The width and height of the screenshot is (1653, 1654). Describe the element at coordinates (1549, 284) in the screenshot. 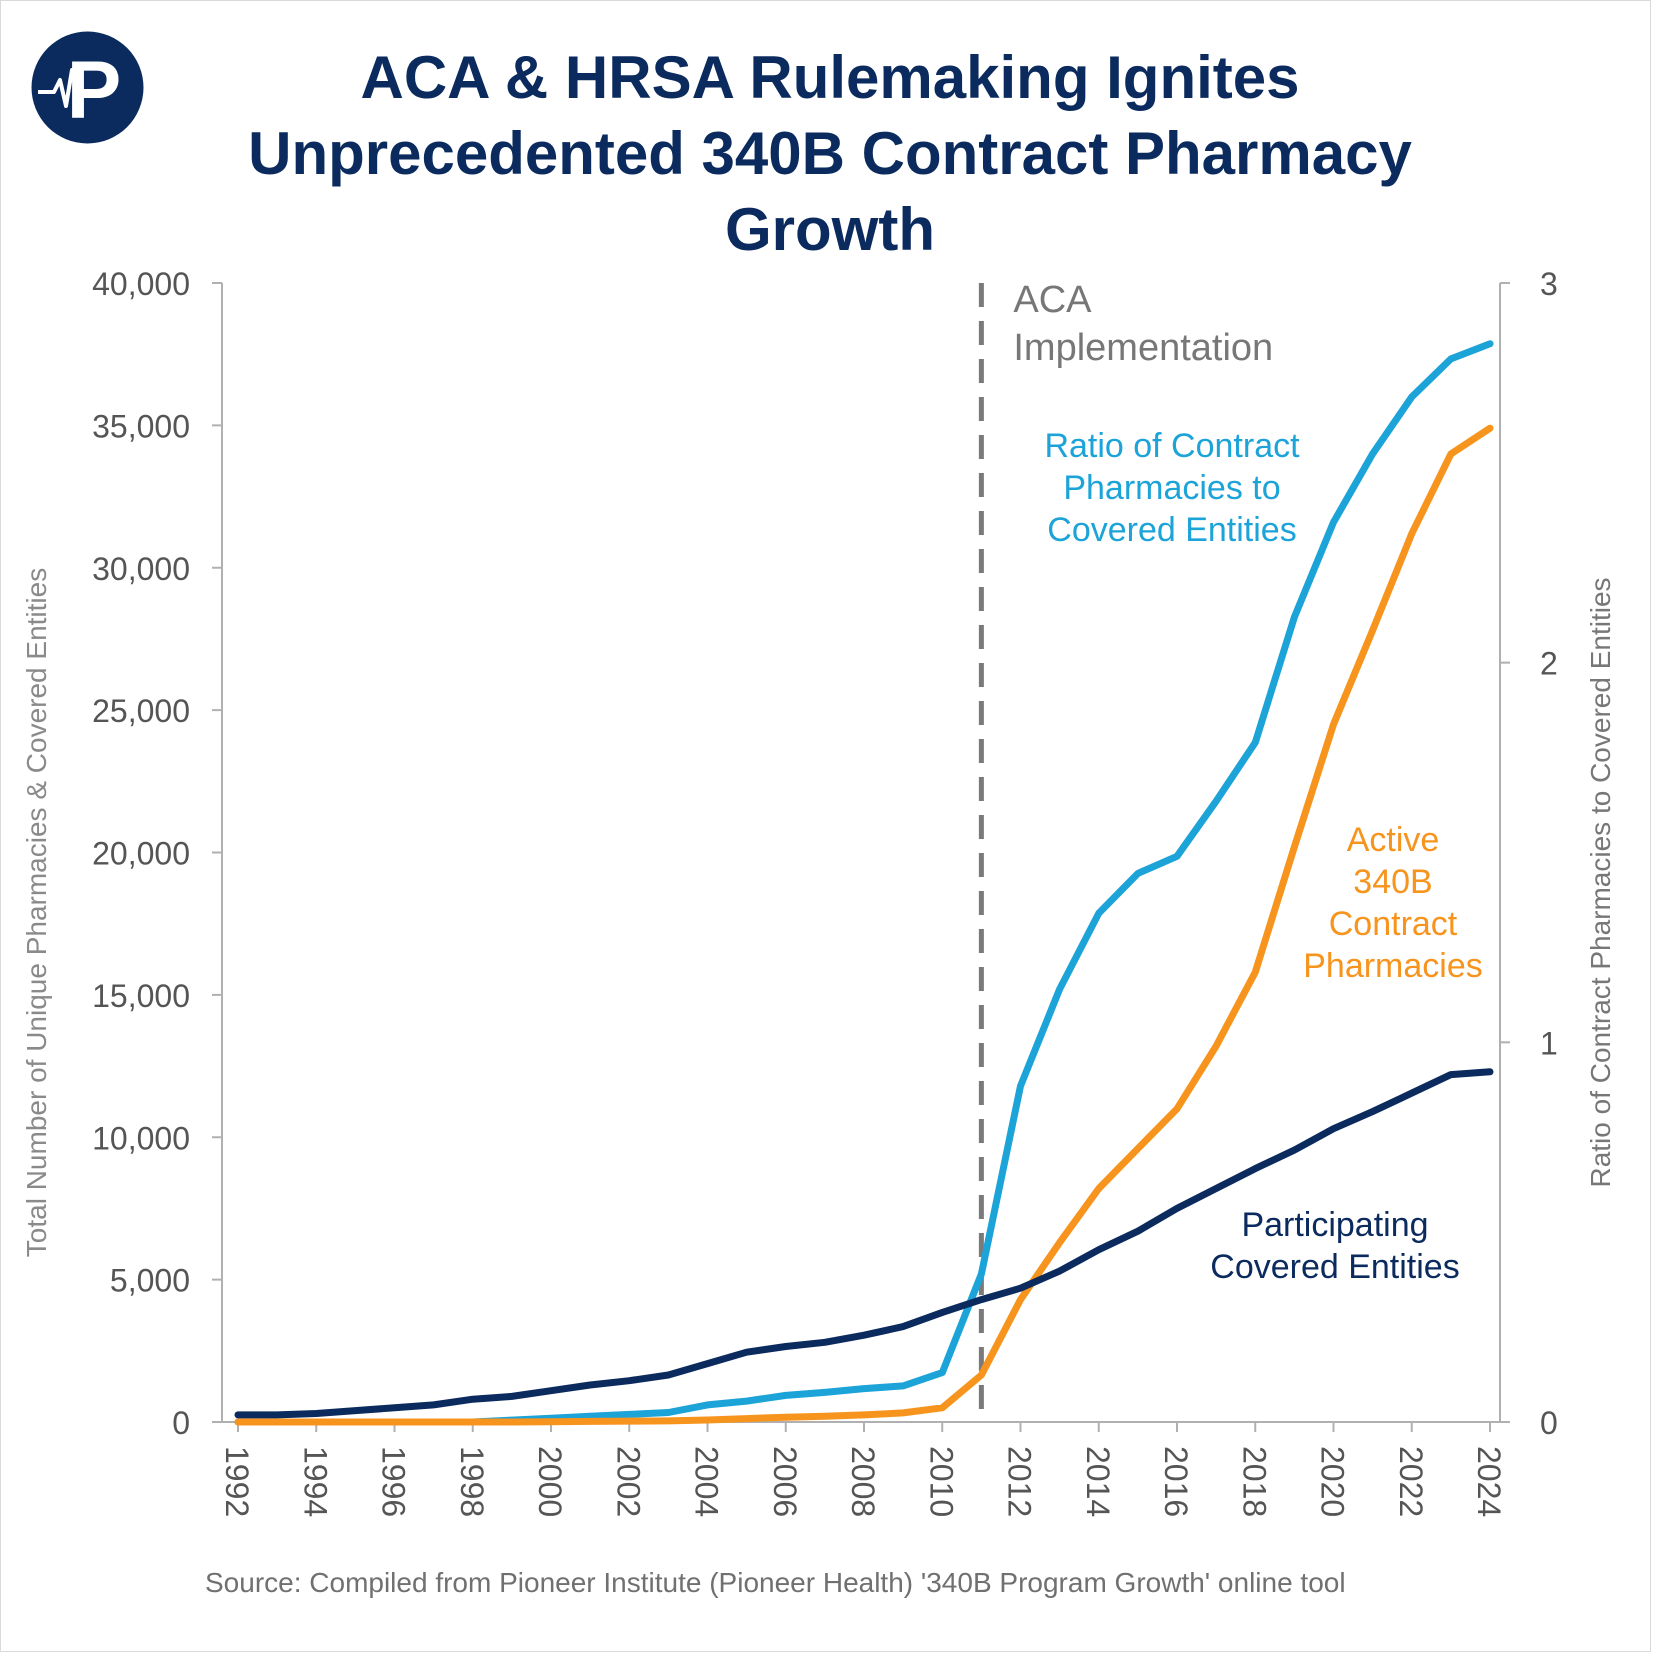

I see `right-y-tick-label: 3` at that location.